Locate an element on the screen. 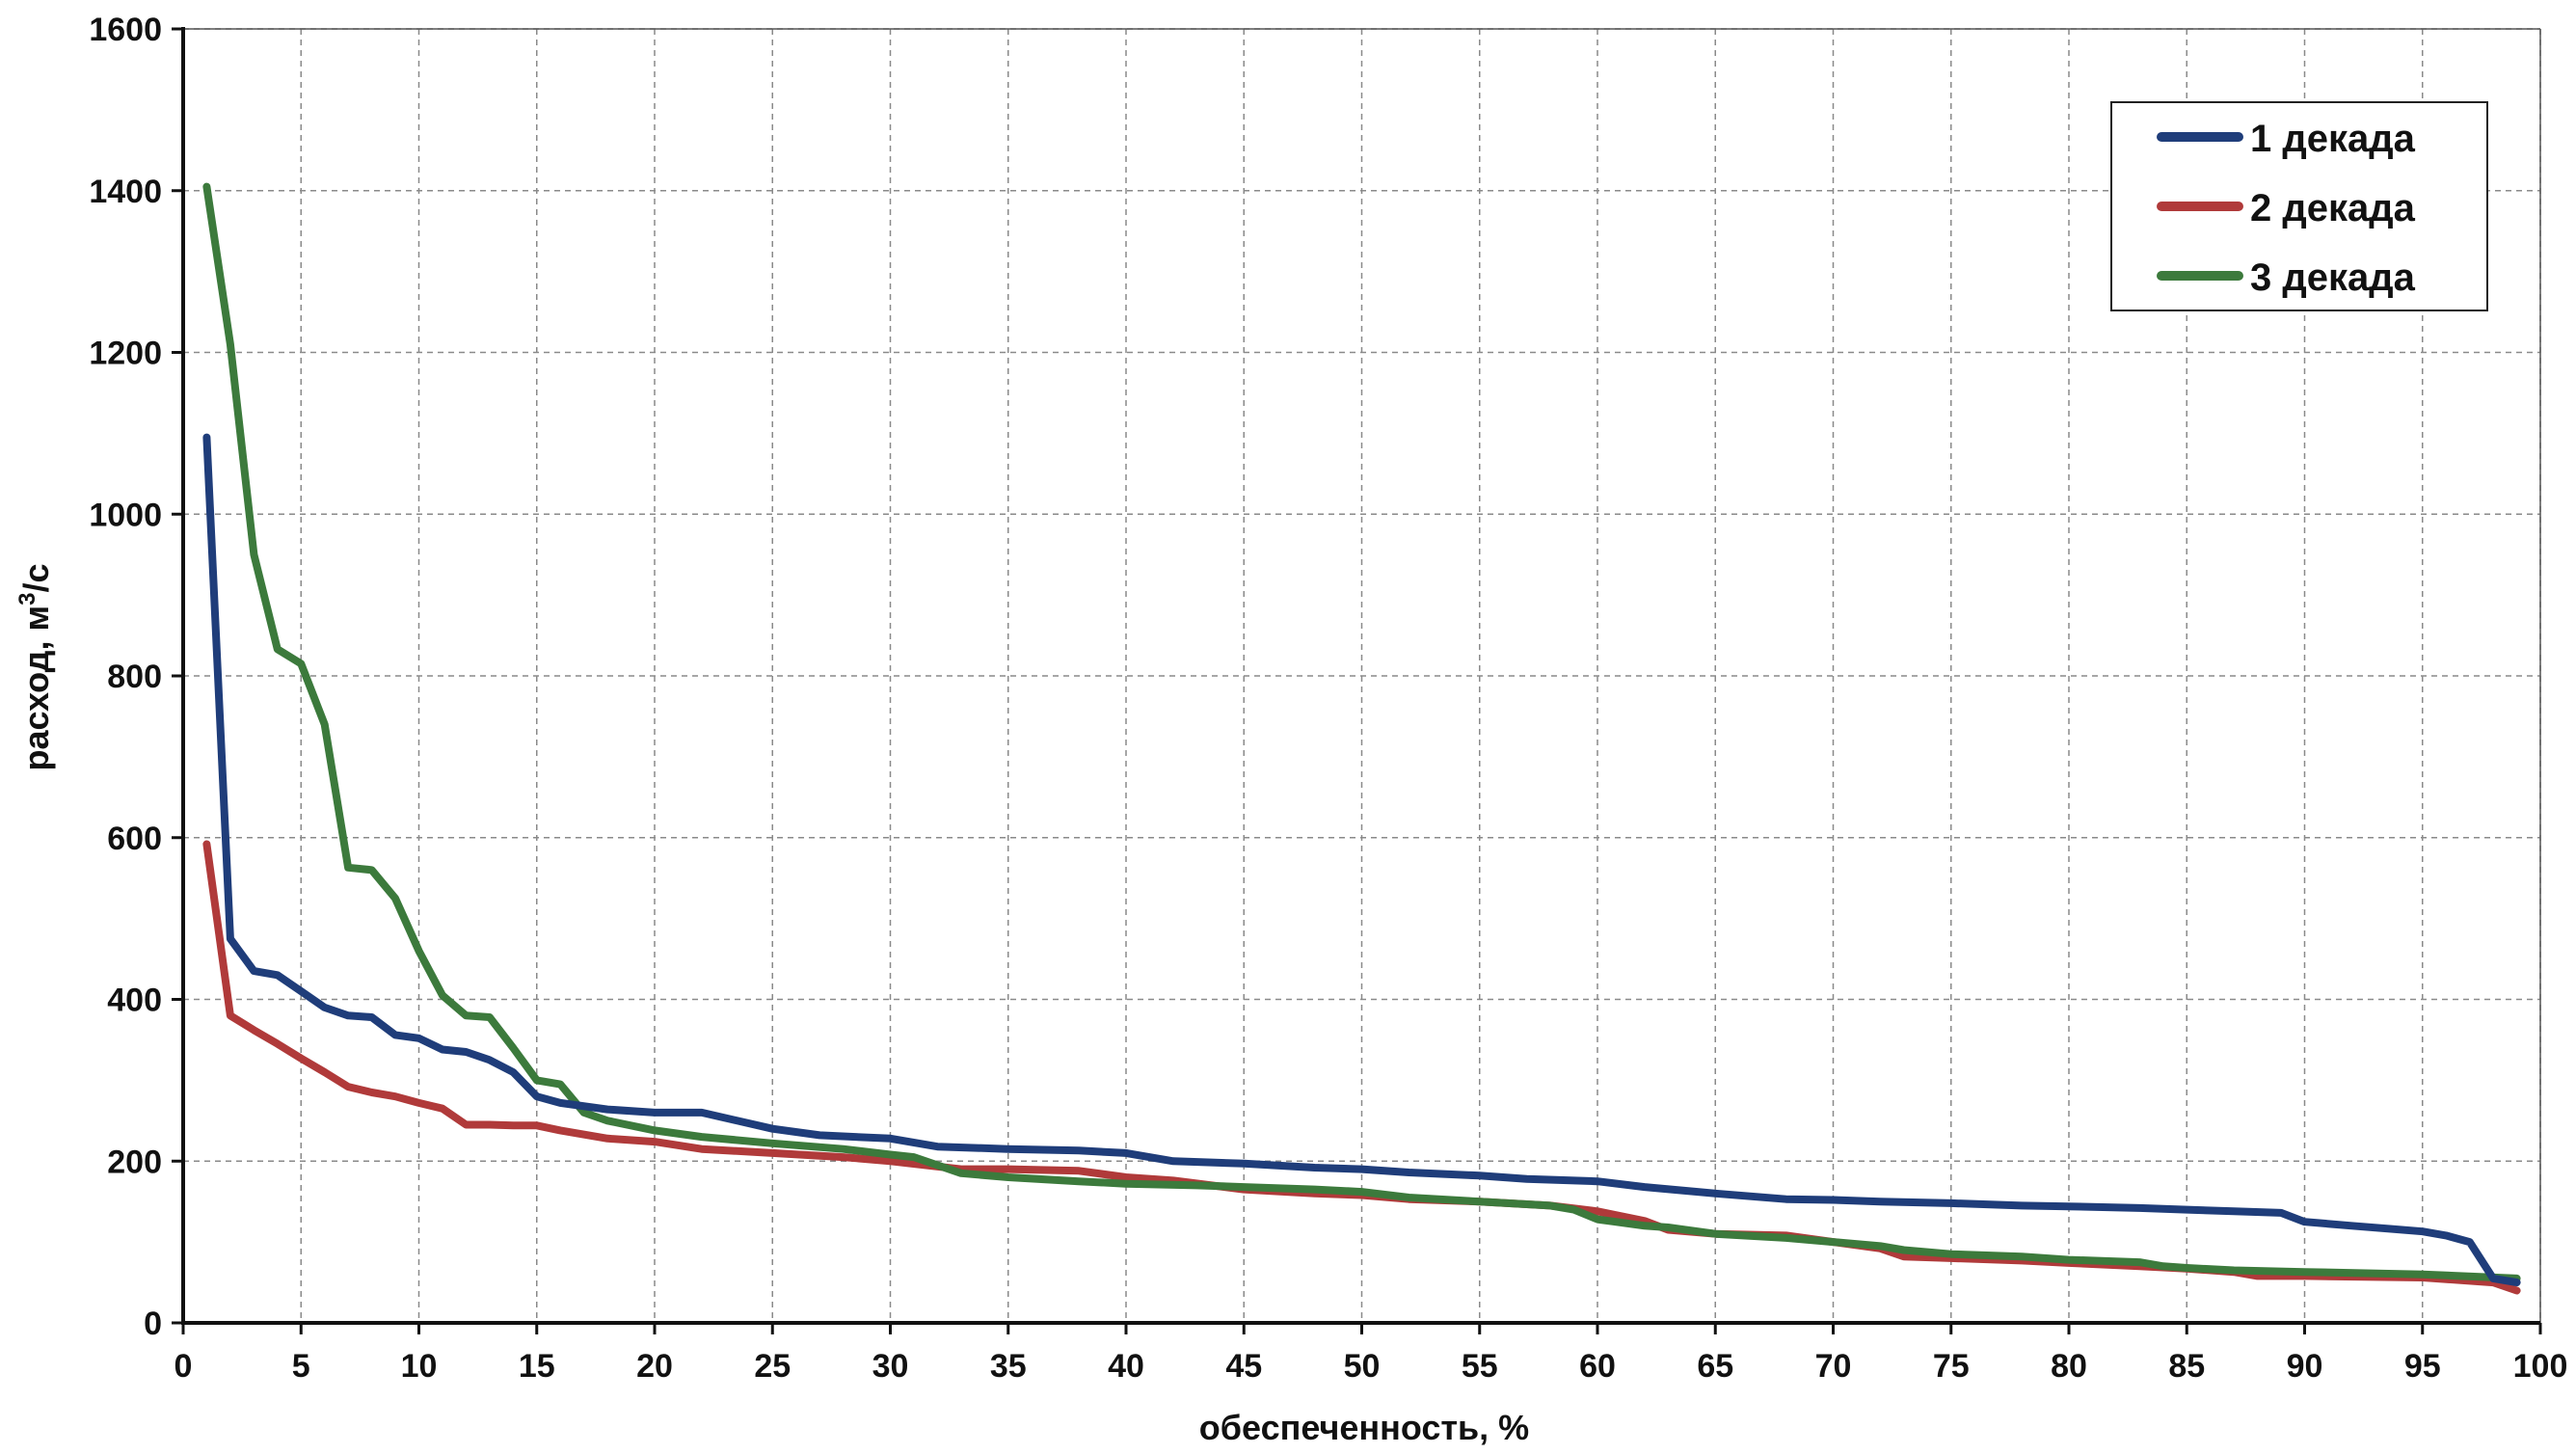 The width and height of the screenshot is (2576, 1454). legend: 1 декада 2 декада 3 декада is located at coordinates (2299, 206).